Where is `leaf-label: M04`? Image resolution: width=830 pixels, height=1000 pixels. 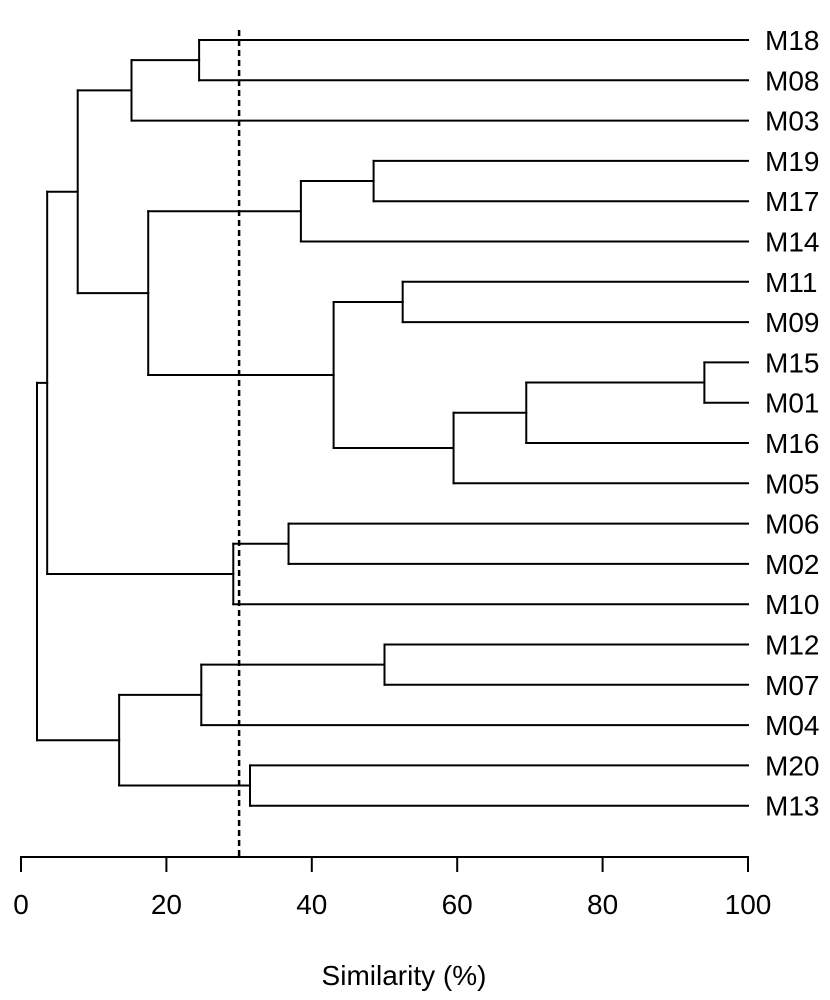 leaf-label: M04 is located at coordinates (792, 725).